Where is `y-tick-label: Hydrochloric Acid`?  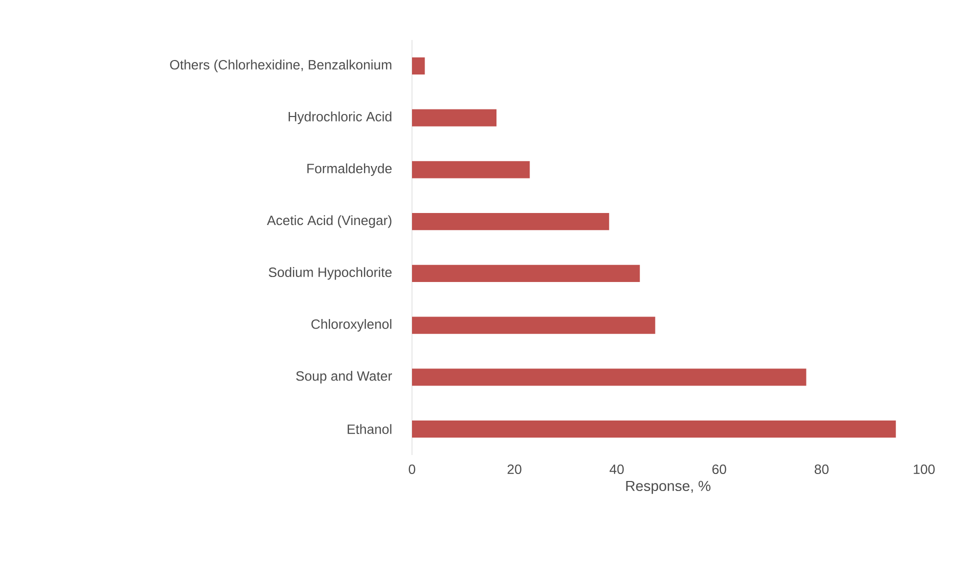
y-tick-label: Hydrochloric Acid is located at coordinates (340, 118).